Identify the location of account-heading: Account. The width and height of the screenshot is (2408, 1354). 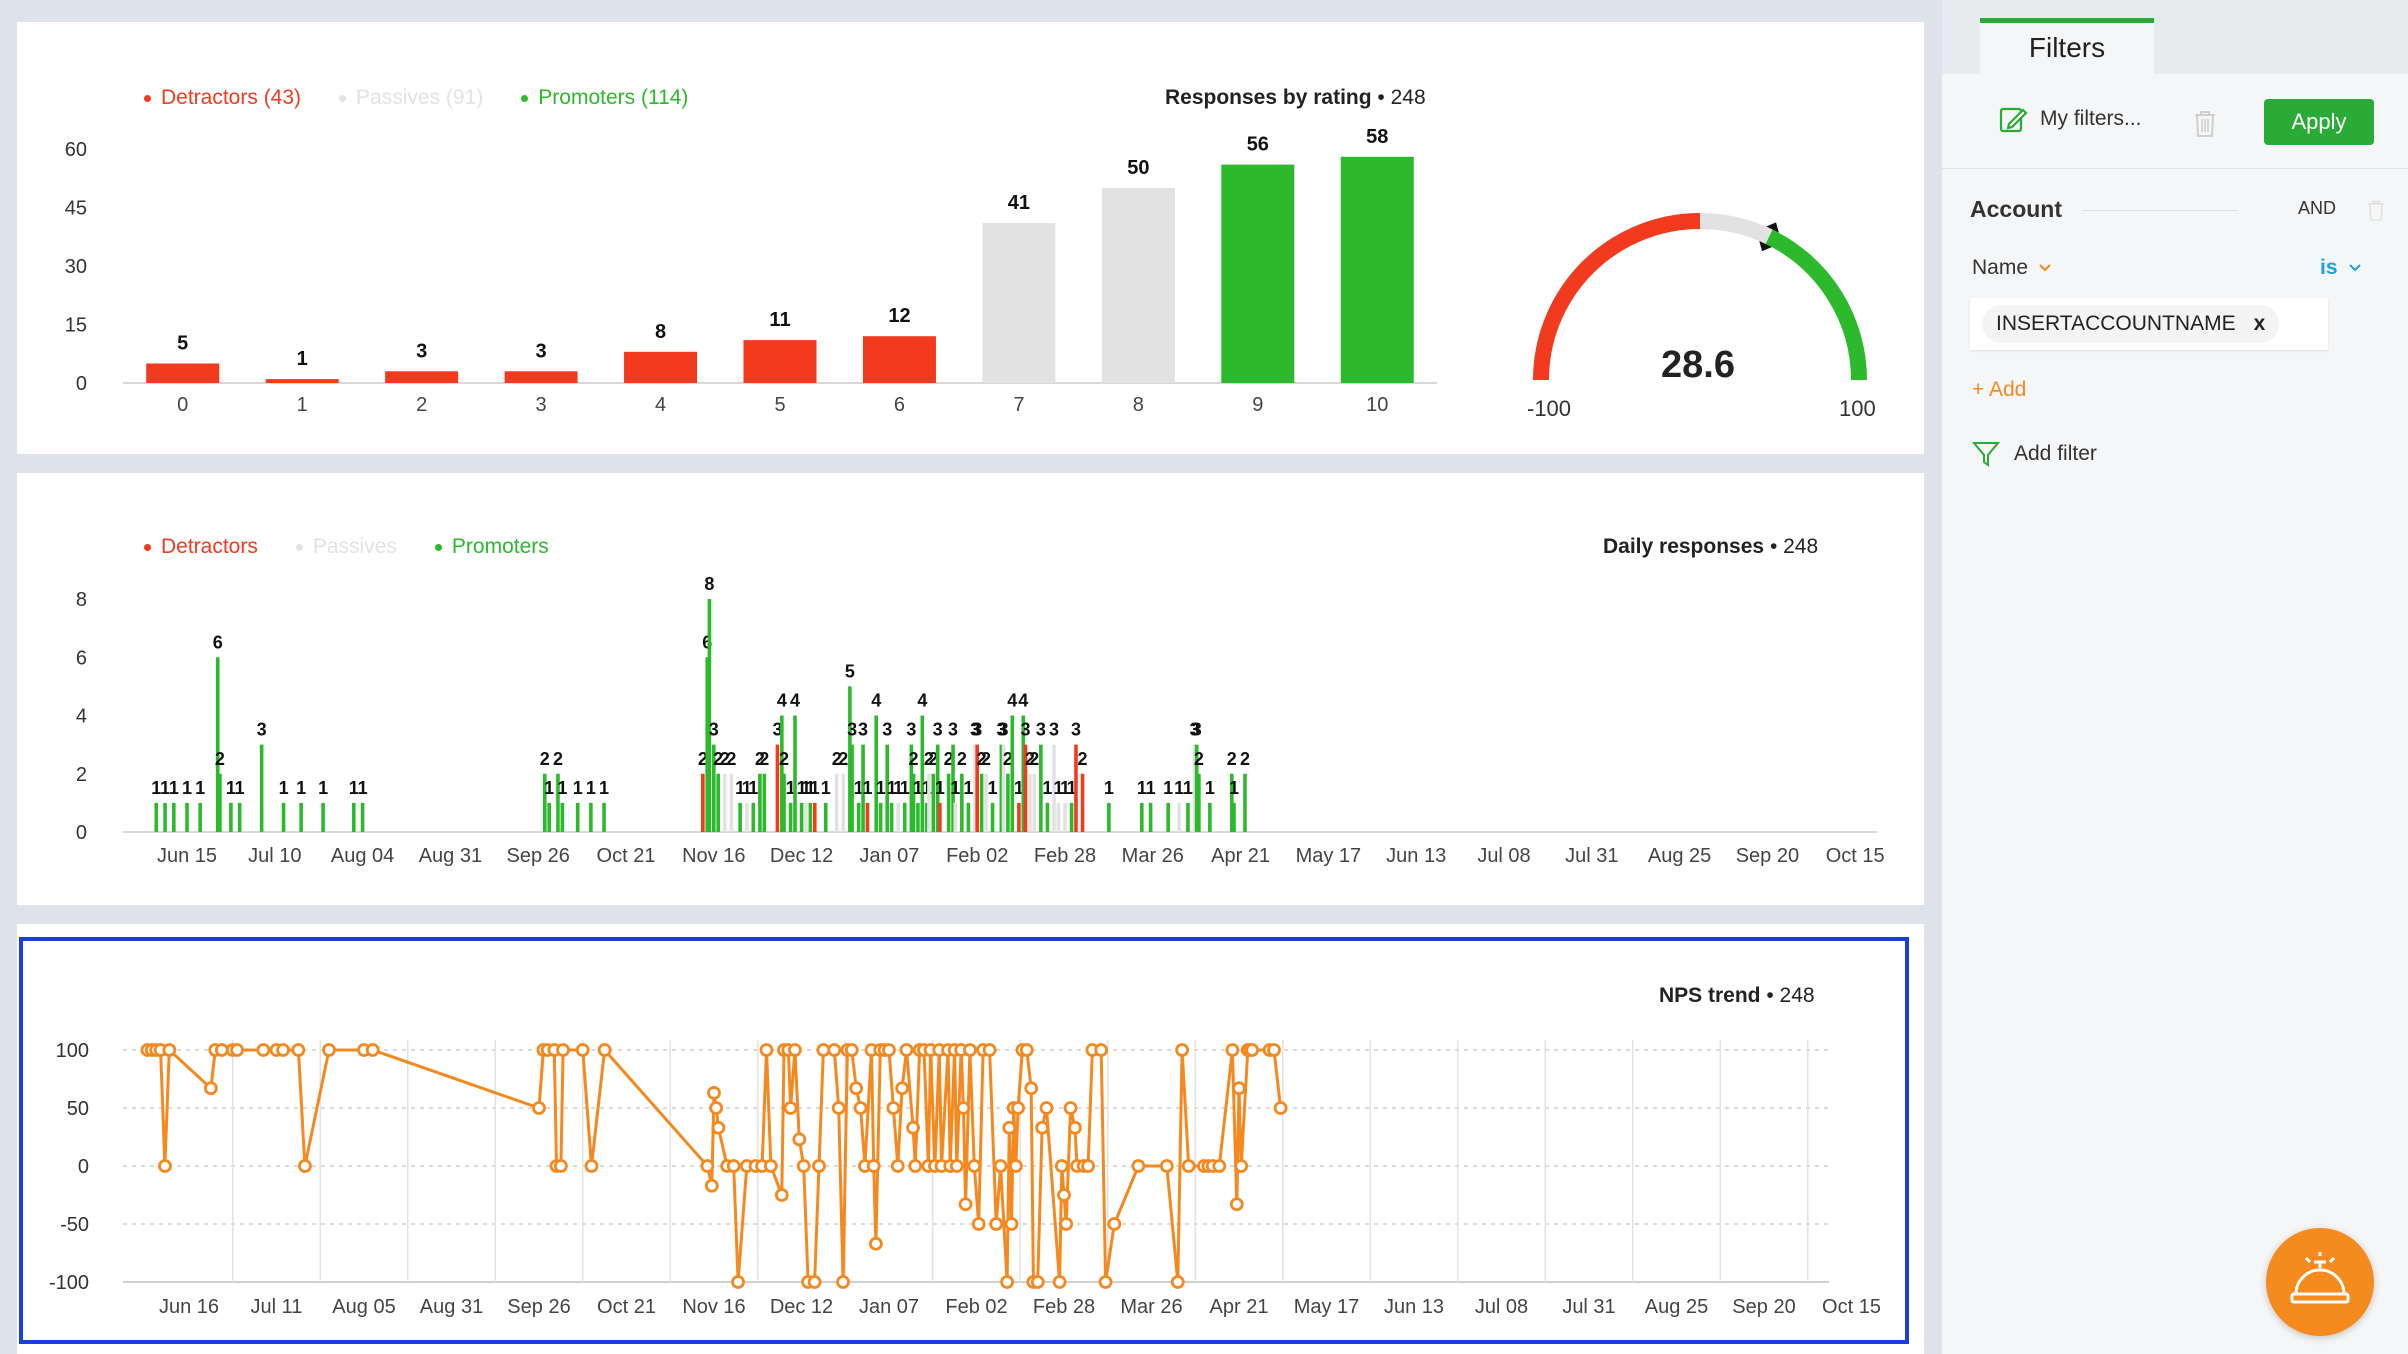
(2016, 209).